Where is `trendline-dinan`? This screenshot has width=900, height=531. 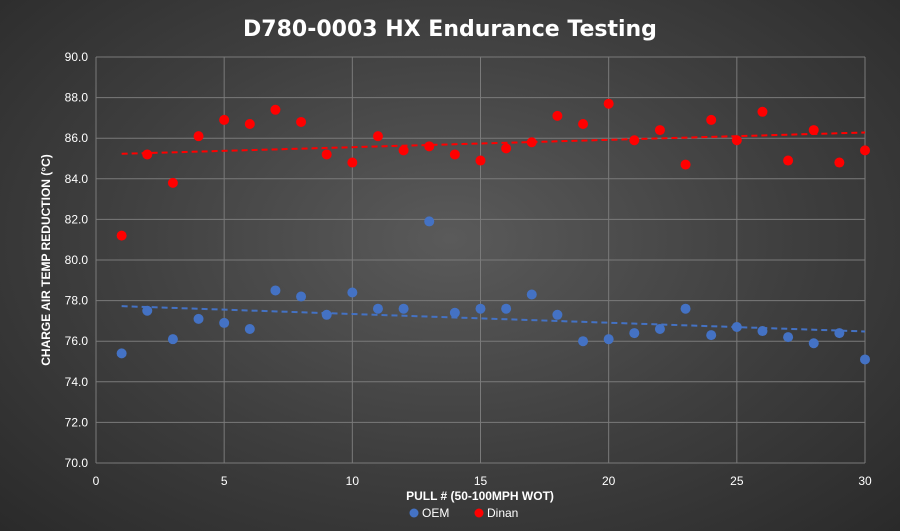 trendline-dinan is located at coordinates (493, 143).